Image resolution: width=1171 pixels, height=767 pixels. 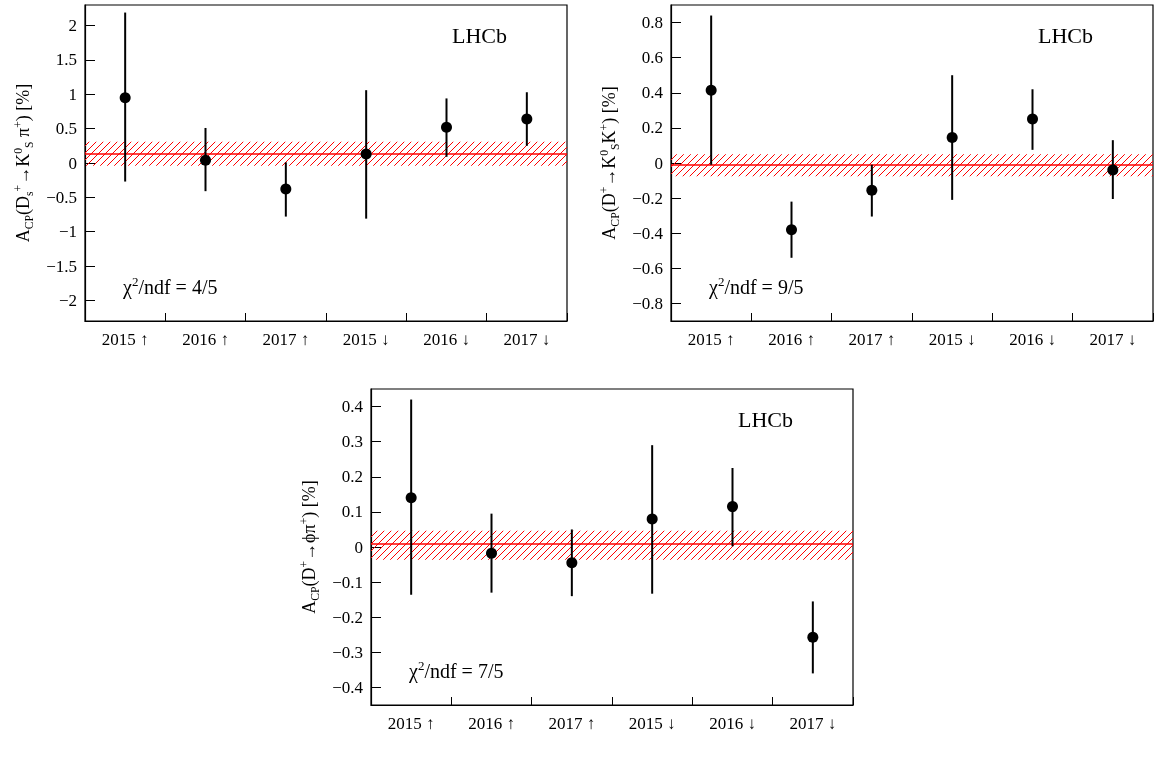 I want to click on y-tick-label: 0.3, so click(x=352, y=442).